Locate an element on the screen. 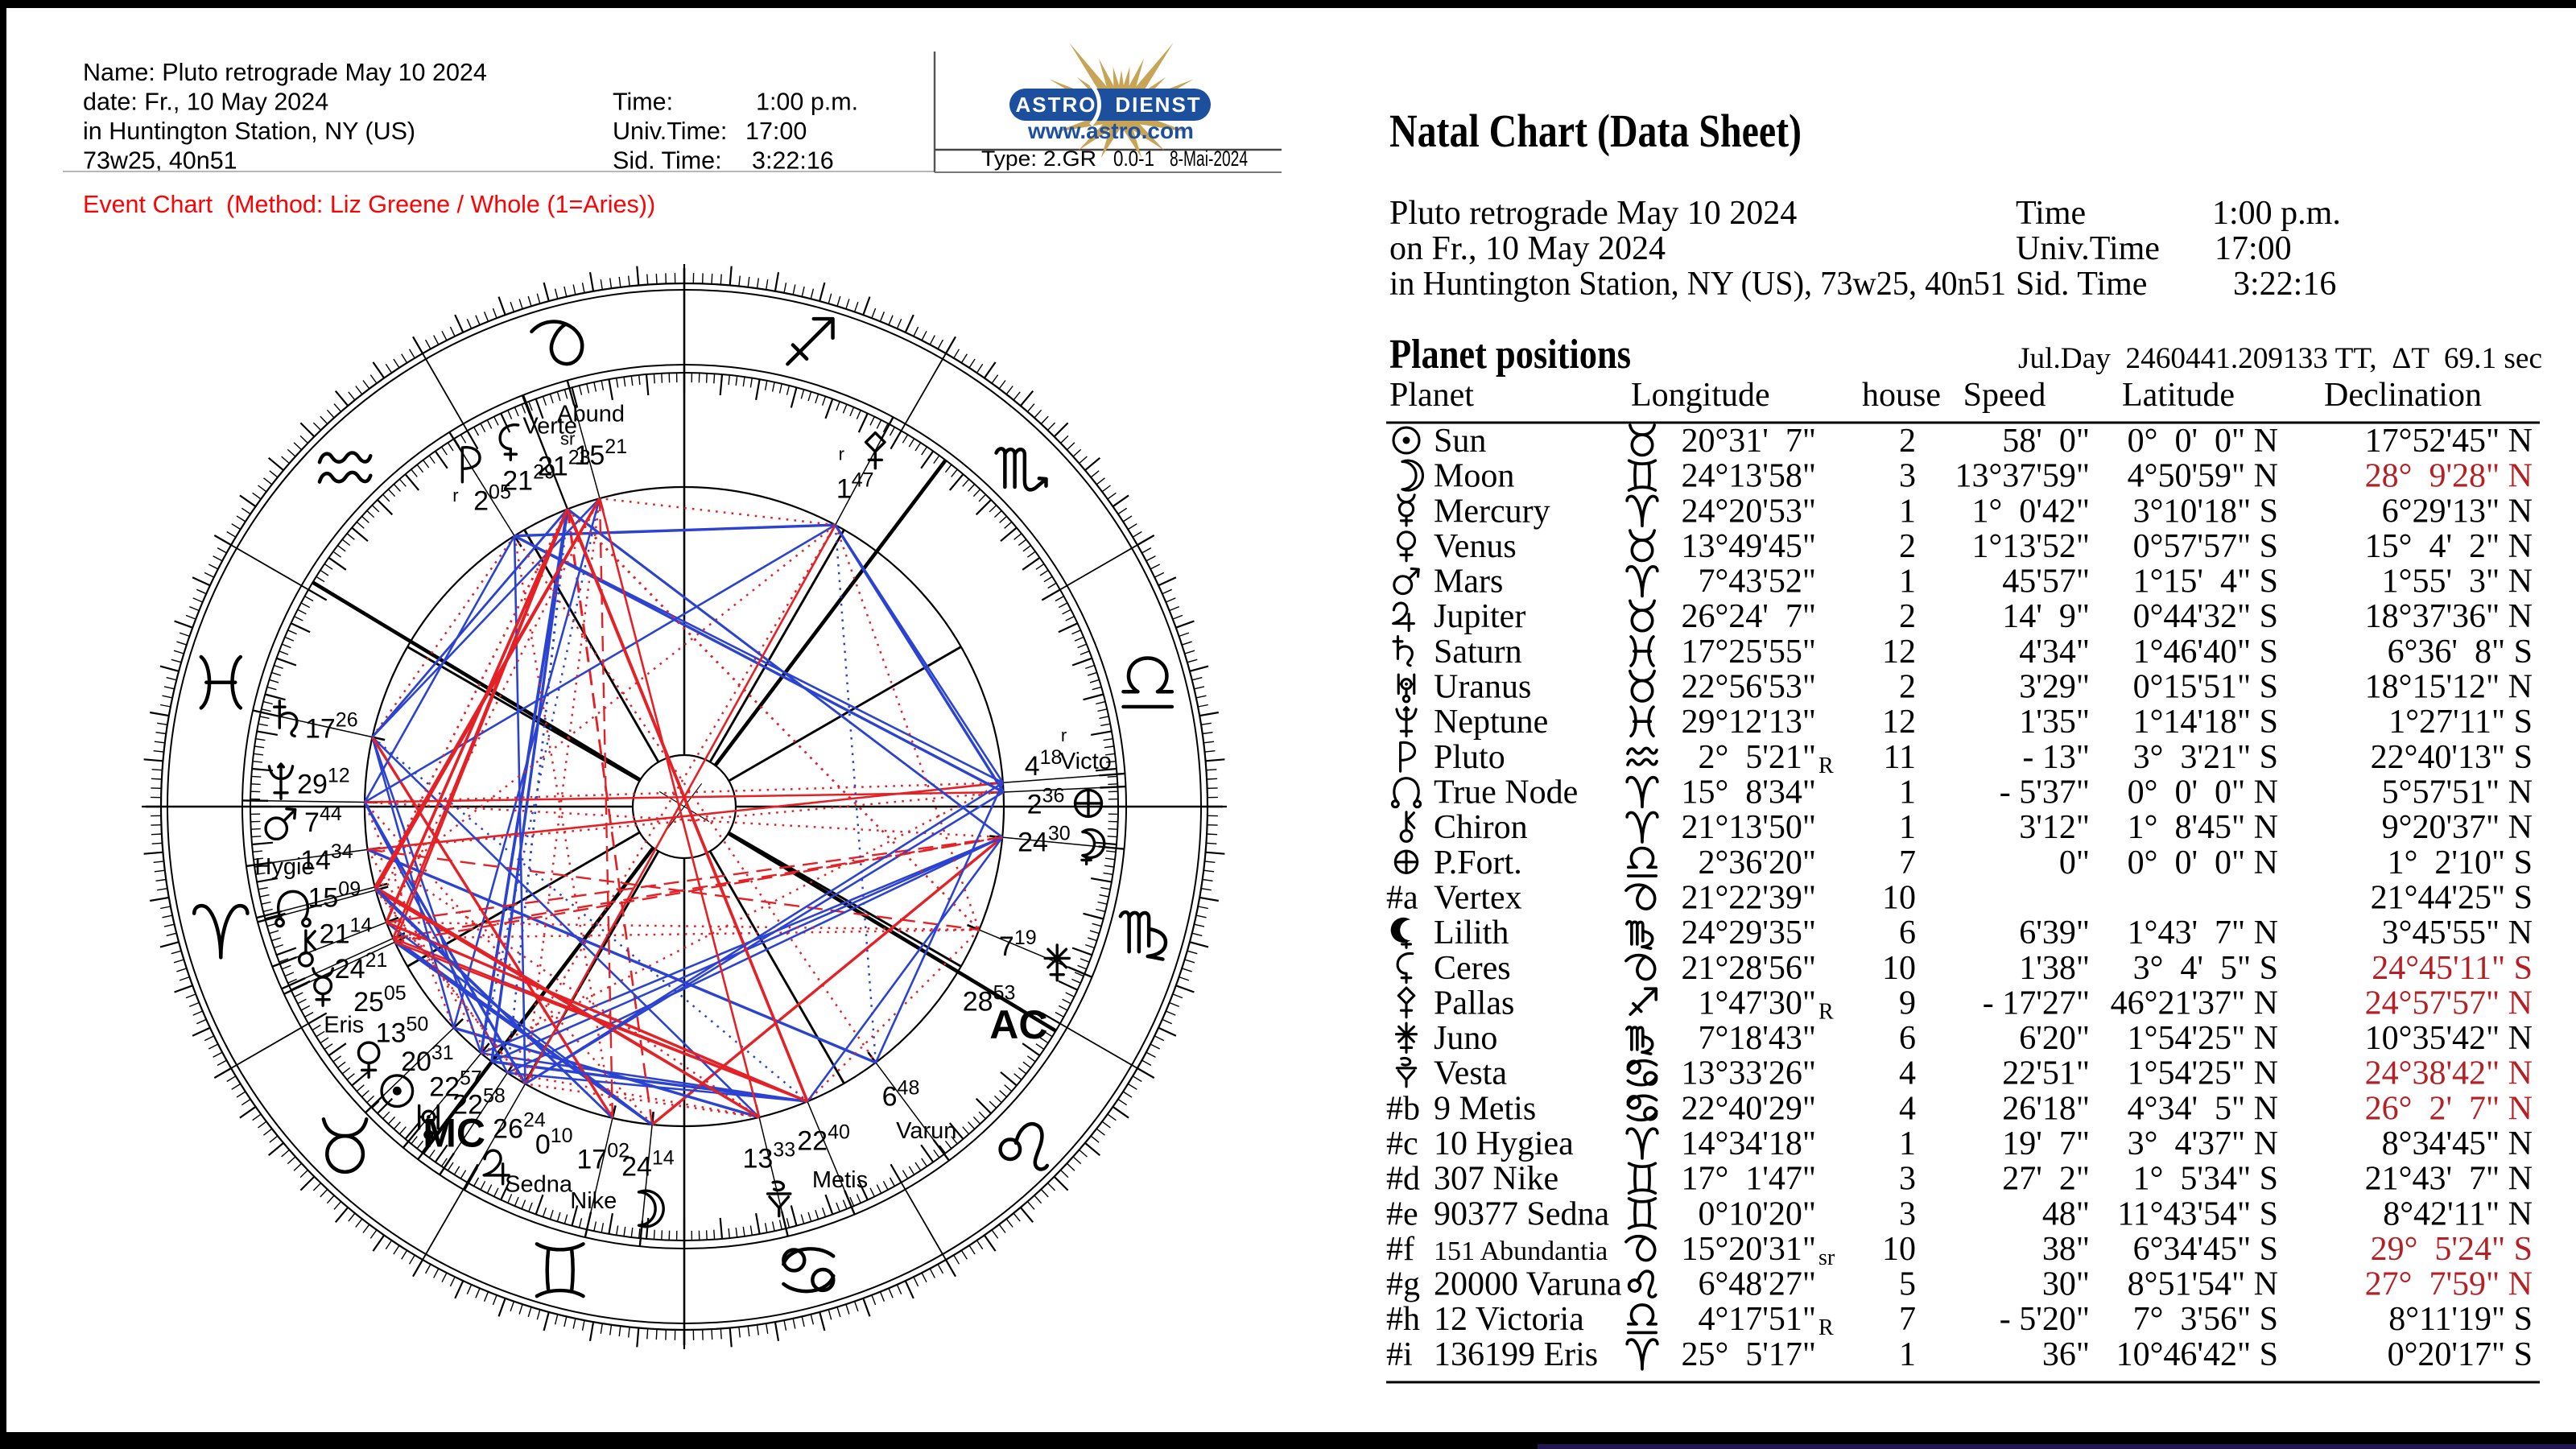 This screenshot has height=1449, width=2576. svg-text: 0°10'20" is located at coordinates (1757, 1213).